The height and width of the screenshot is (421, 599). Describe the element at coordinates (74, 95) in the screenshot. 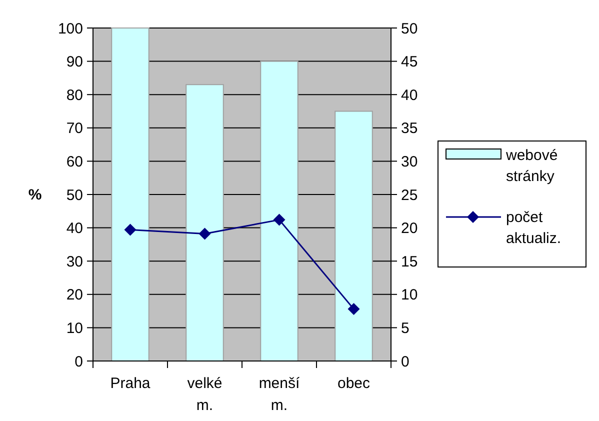

I see `y-tick-label: 80` at that location.